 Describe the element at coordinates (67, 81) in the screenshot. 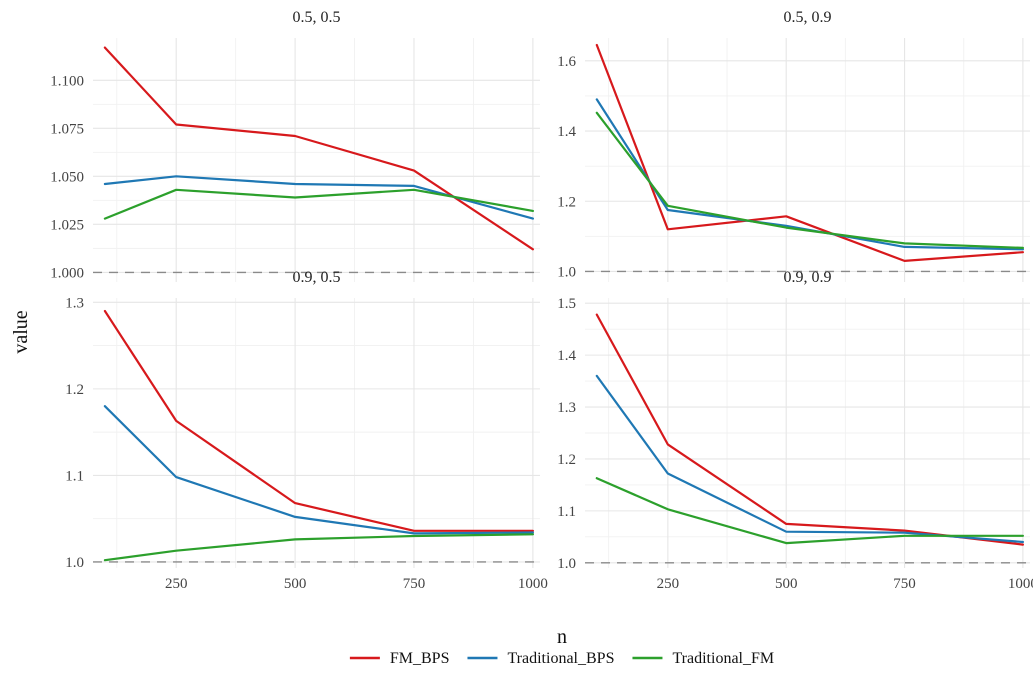

I see `y-tick-label: 1.100` at that location.